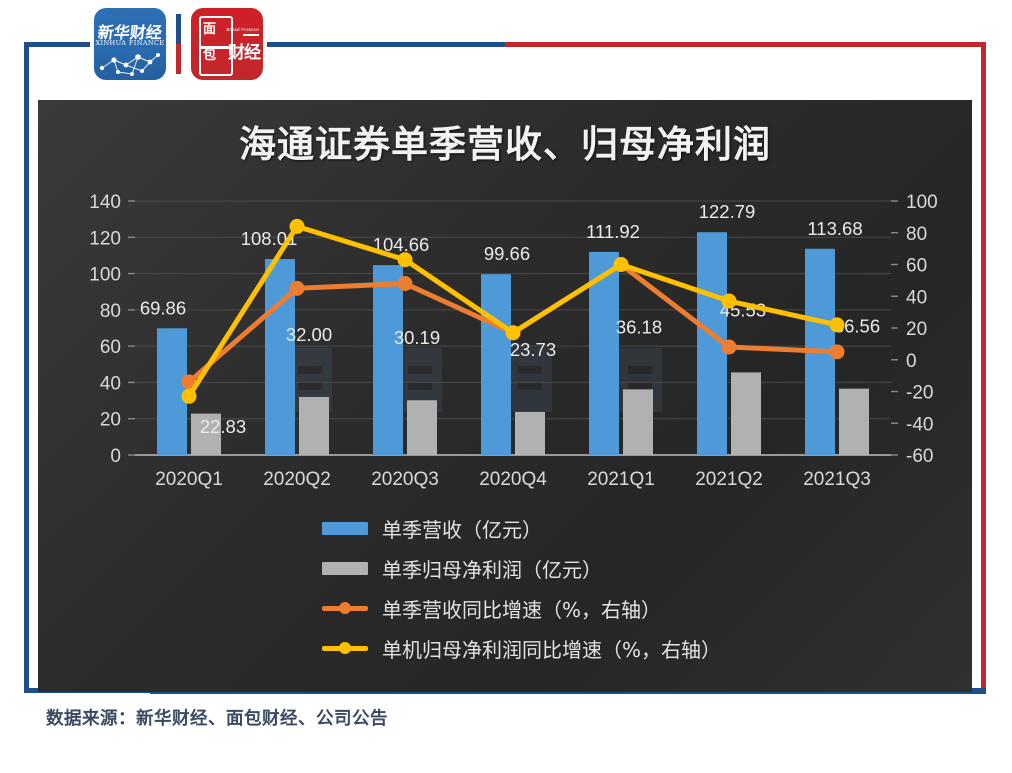 The width and height of the screenshot is (1012, 773). Describe the element at coordinates (513, 479) in the screenshot. I see `svg-text: 2020Q4` at that location.